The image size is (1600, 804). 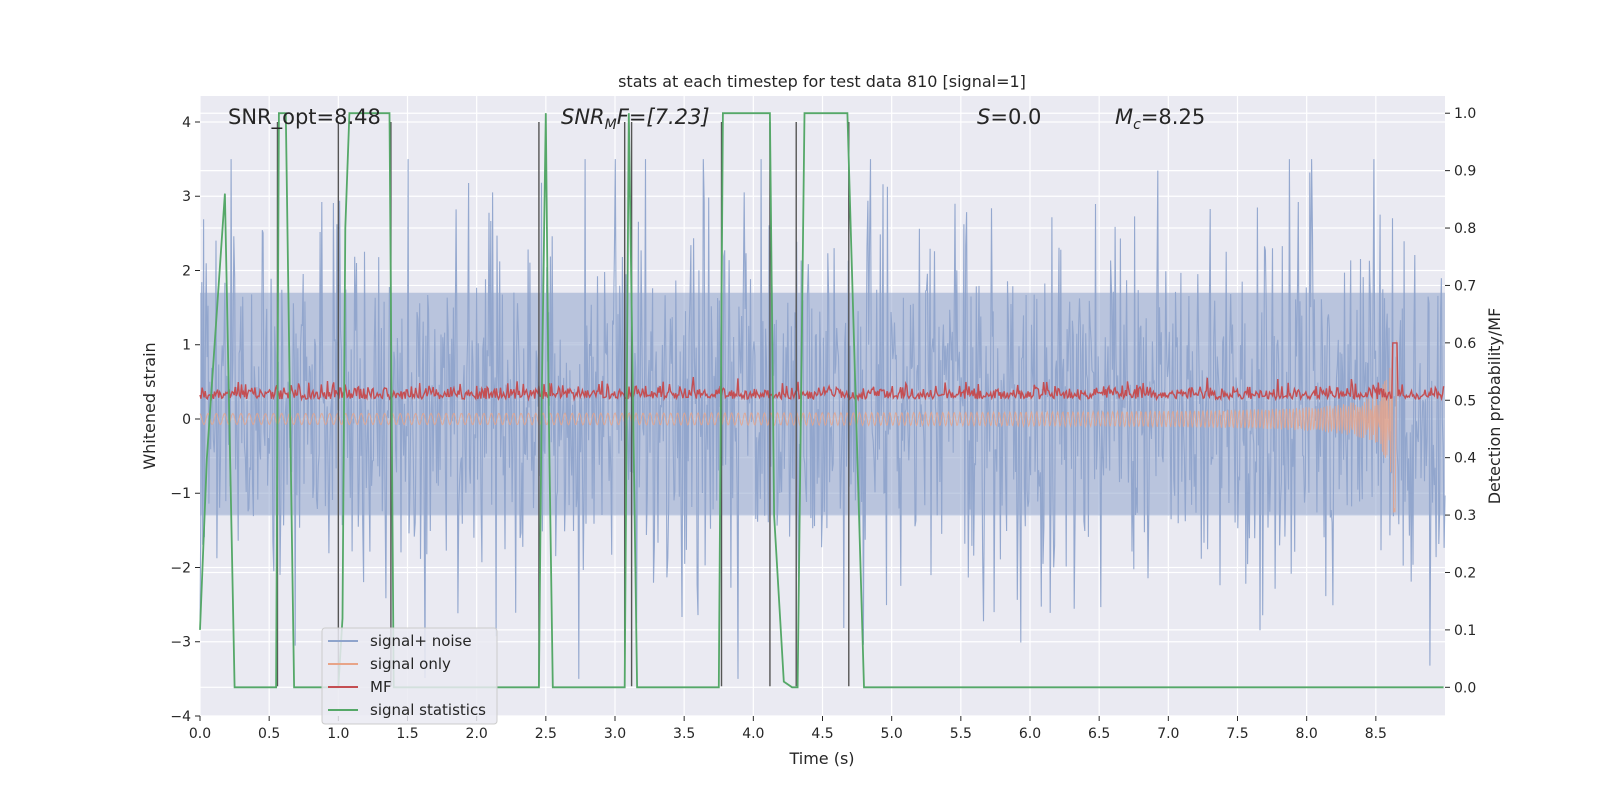 What do you see at coordinates (1494, 406) in the screenshot?
I see `y-axis-right-label: Detection probability/MF` at bounding box center [1494, 406].